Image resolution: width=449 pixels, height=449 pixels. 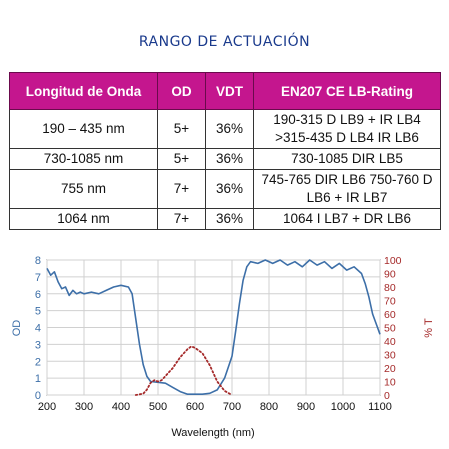 What do you see at coordinates (347, 189) in the screenshot?
I see `cell-rating: 745-765 DIR LB6 750-760 D LB6 + IR LB7` at bounding box center [347, 189].